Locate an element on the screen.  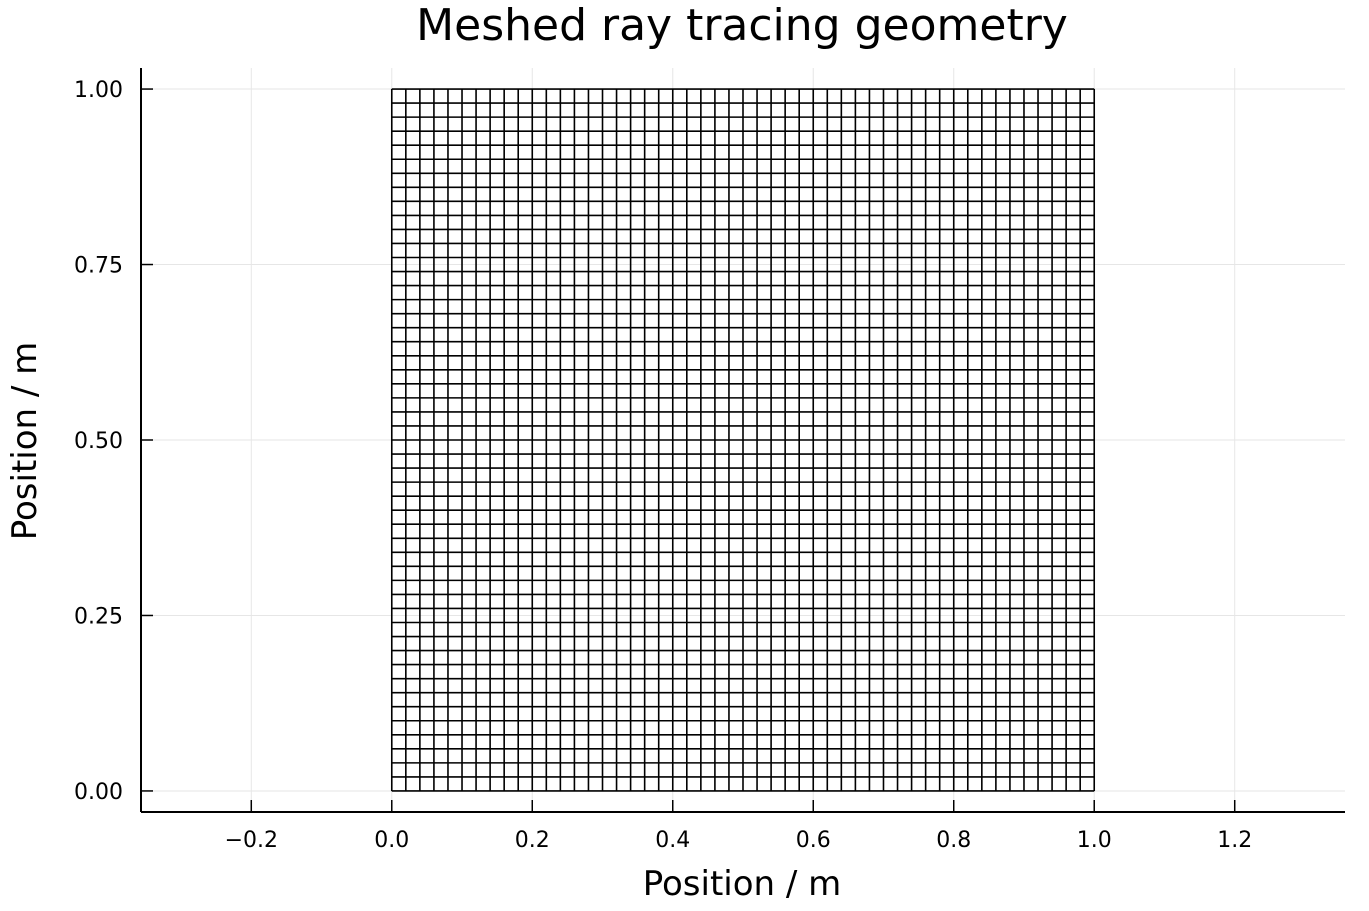
y-tick-label: 0.75 is located at coordinates (98, 266).